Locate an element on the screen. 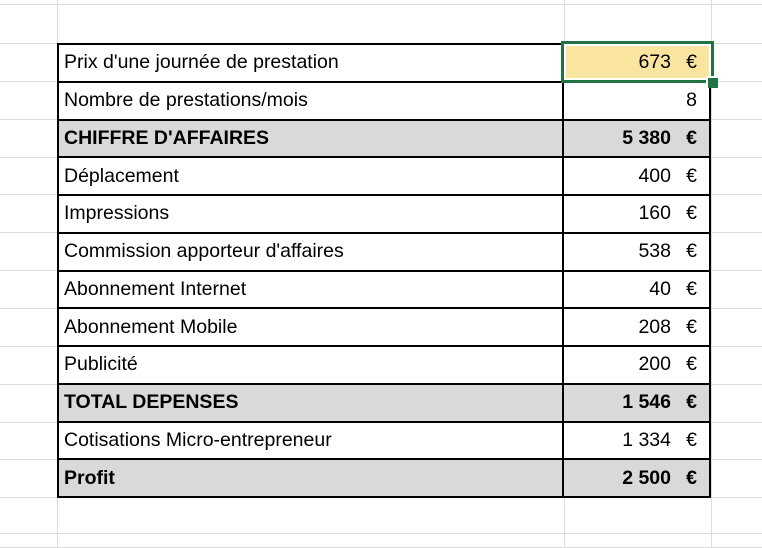  table-row: CHIFFRE D'AFFAIRES 5 380 € is located at coordinates (384, 139).